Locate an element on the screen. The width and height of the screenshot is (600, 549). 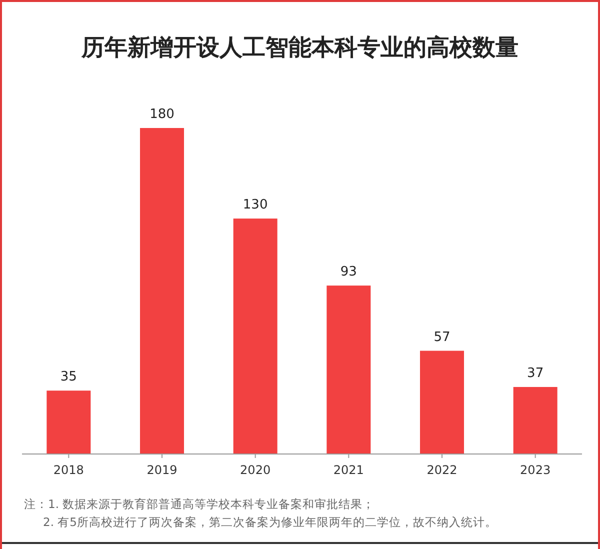
x-tick-label: 2020 is located at coordinates (255, 470).